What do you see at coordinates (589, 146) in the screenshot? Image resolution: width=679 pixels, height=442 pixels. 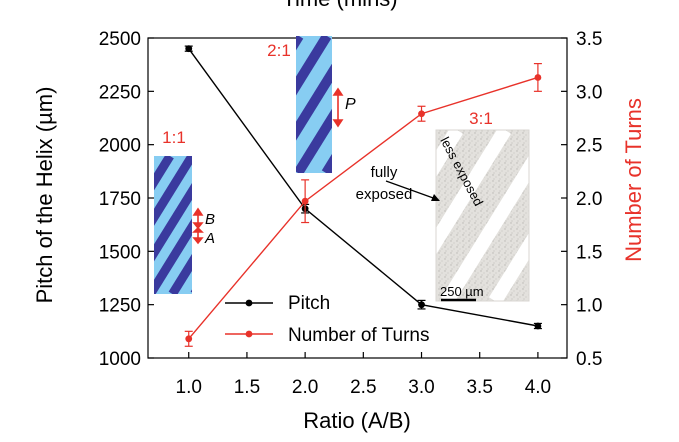 I see `y-right-tick-label: 2.5` at bounding box center [589, 146].